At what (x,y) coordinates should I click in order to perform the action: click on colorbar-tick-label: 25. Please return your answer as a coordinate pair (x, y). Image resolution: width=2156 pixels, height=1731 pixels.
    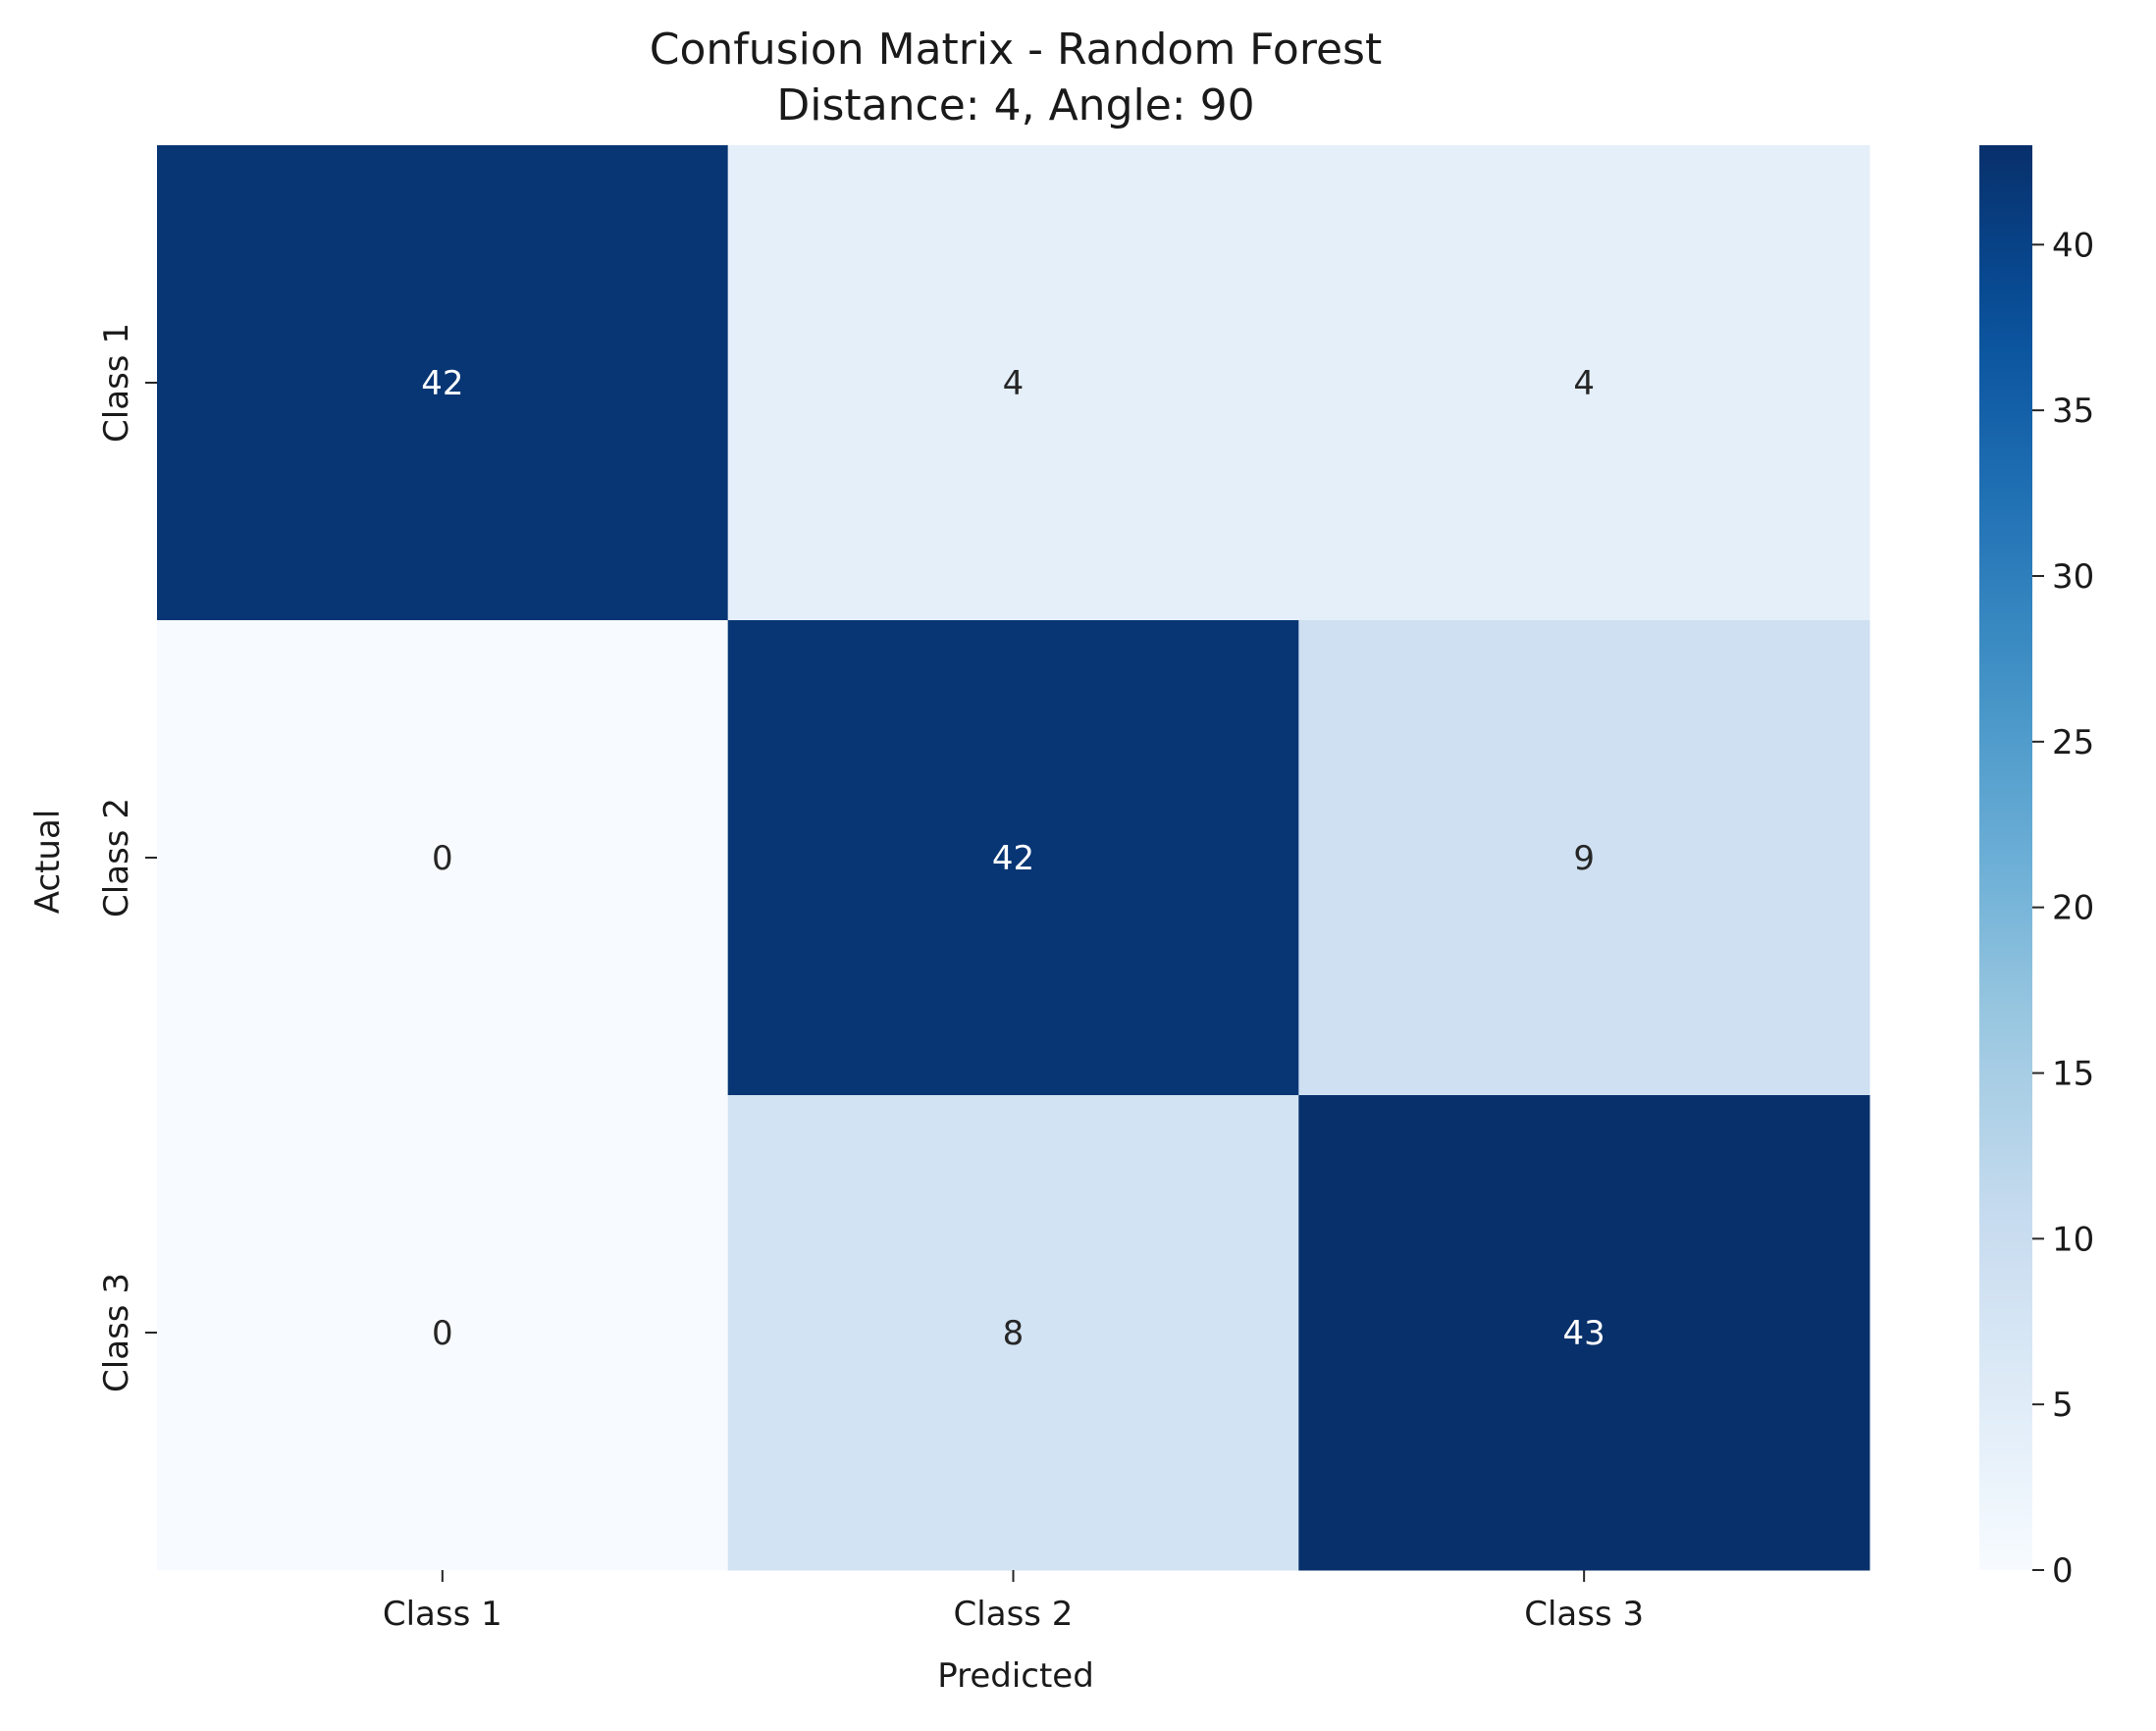
    Looking at the image, I should click on (2073, 743).